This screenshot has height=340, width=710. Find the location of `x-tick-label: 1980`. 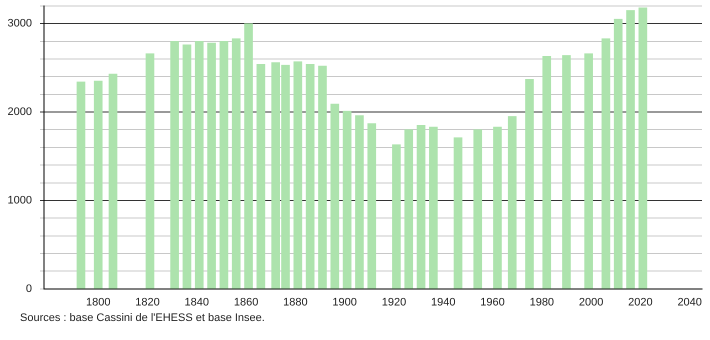

x-tick-label: 1980 is located at coordinates (542, 302).